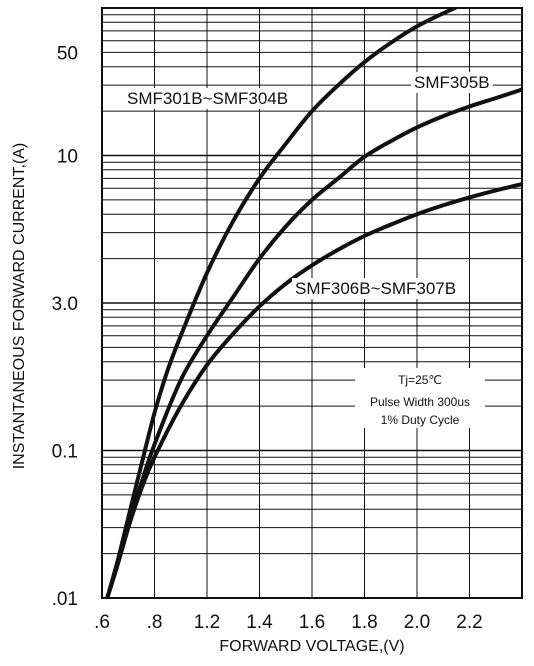  What do you see at coordinates (420, 420) in the screenshot?
I see `annotation-duty-cycle: 1% Duty Cycle` at bounding box center [420, 420].